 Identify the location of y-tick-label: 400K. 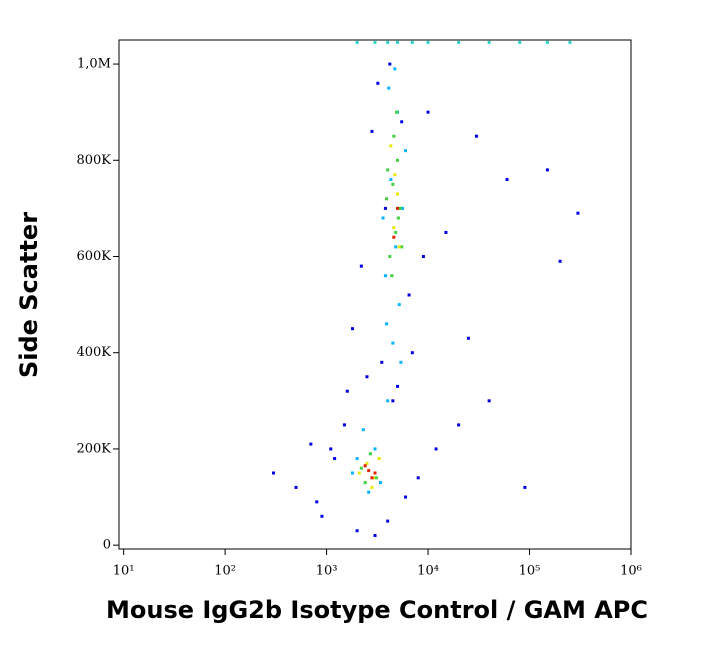
(93, 352).